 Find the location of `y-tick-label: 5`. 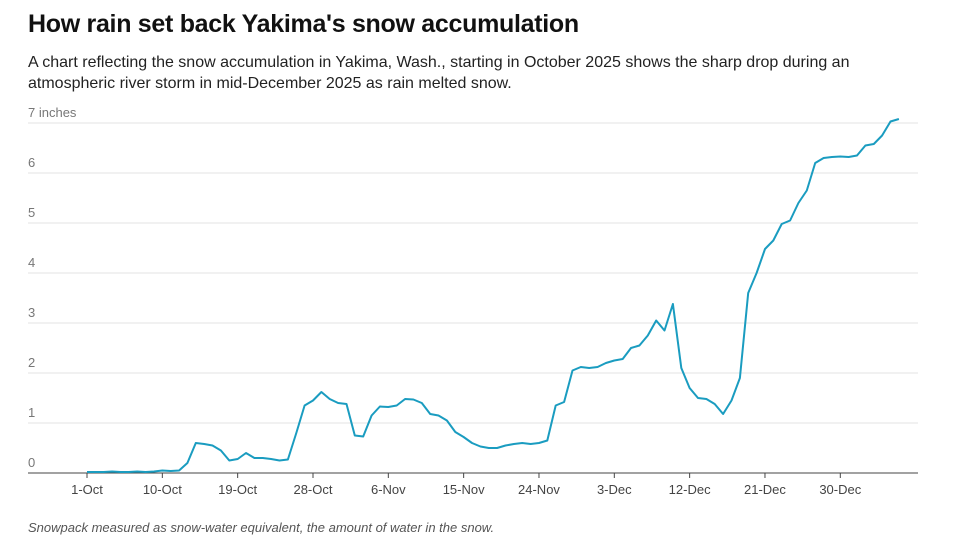

y-tick-label: 5 is located at coordinates (31, 212).